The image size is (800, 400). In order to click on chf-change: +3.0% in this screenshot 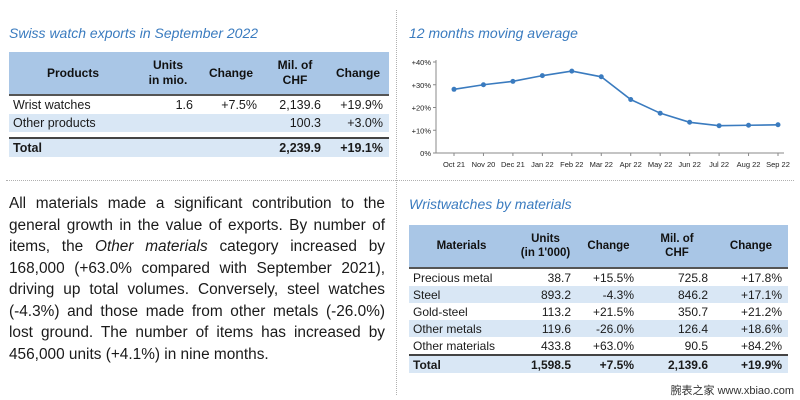, I will do `click(358, 123)`.